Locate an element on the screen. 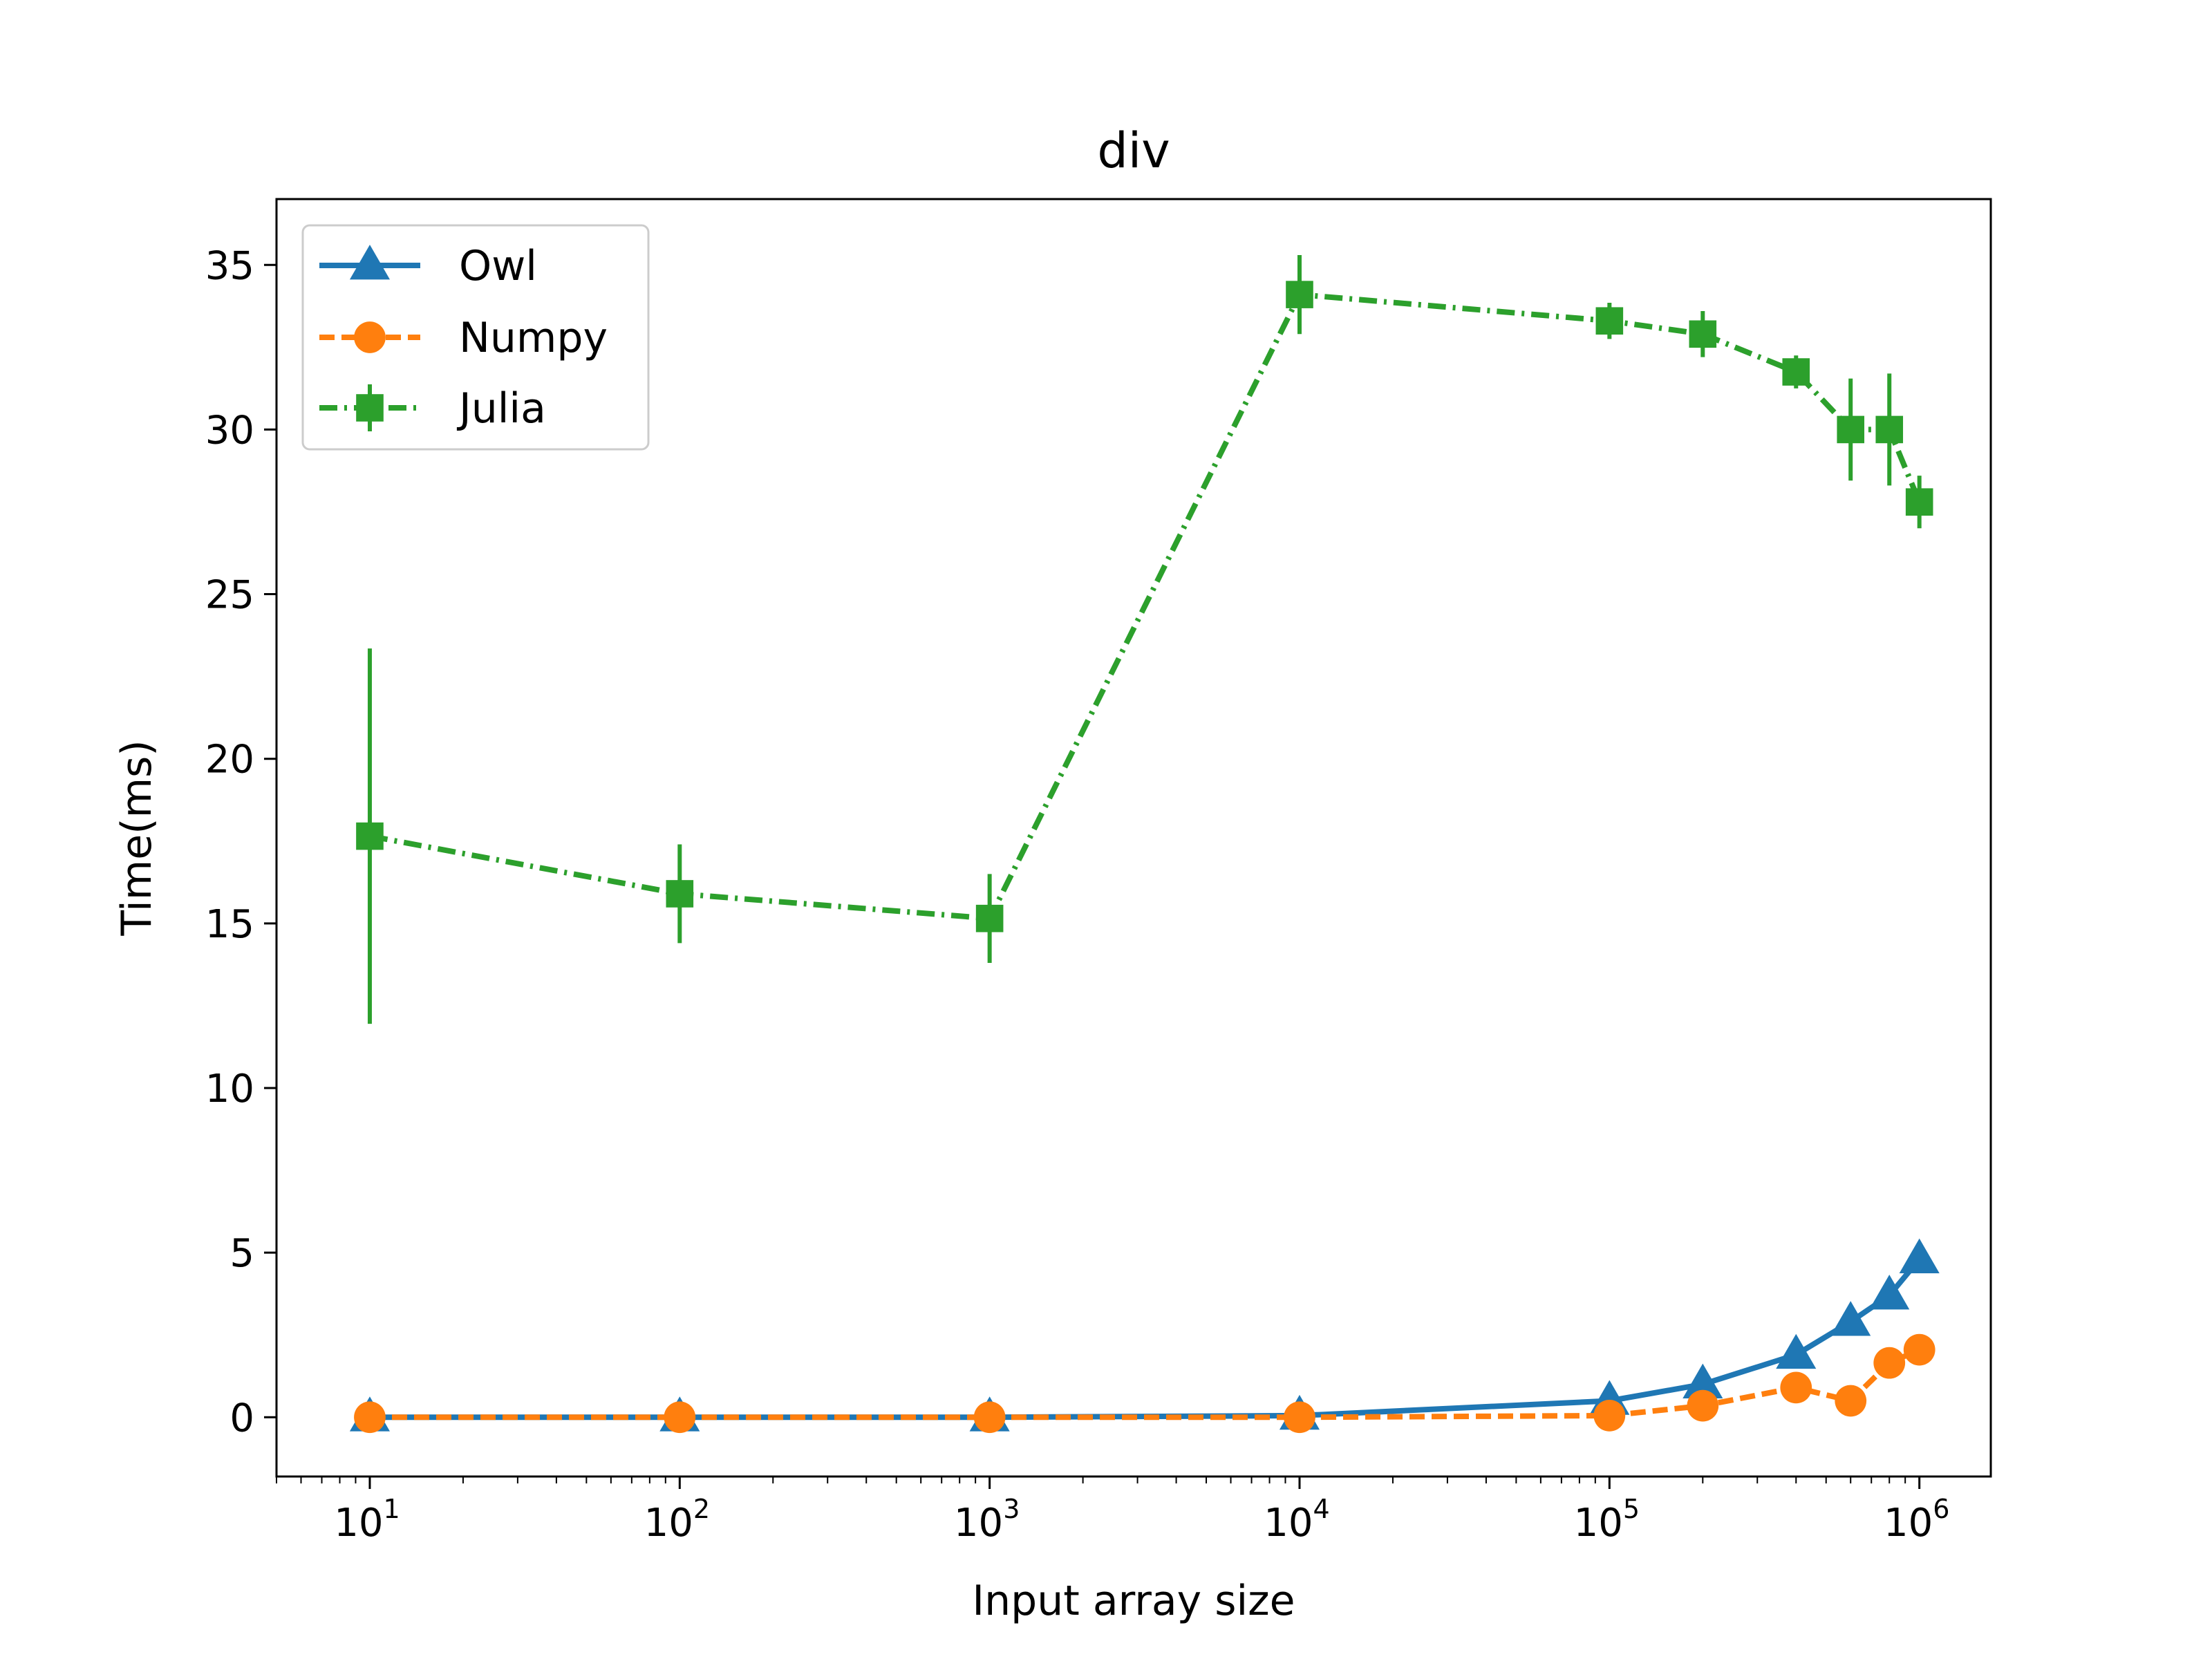 This screenshot has height=1659, width=2212. y-tick-label: 35 is located at coordinates (229, 265).